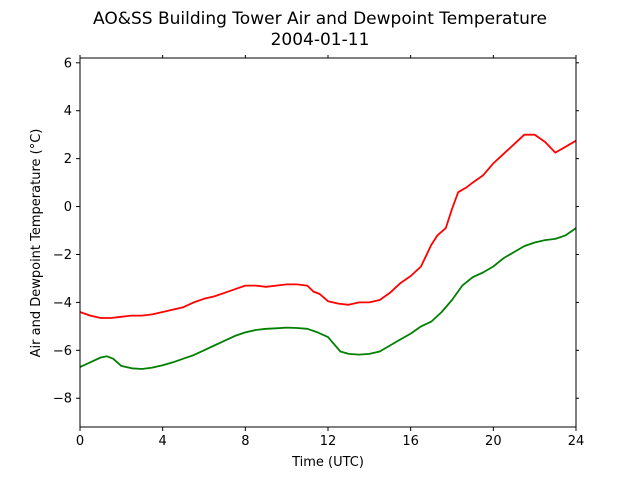  I want to click on y-tick-label: 2, so click(68, 159).